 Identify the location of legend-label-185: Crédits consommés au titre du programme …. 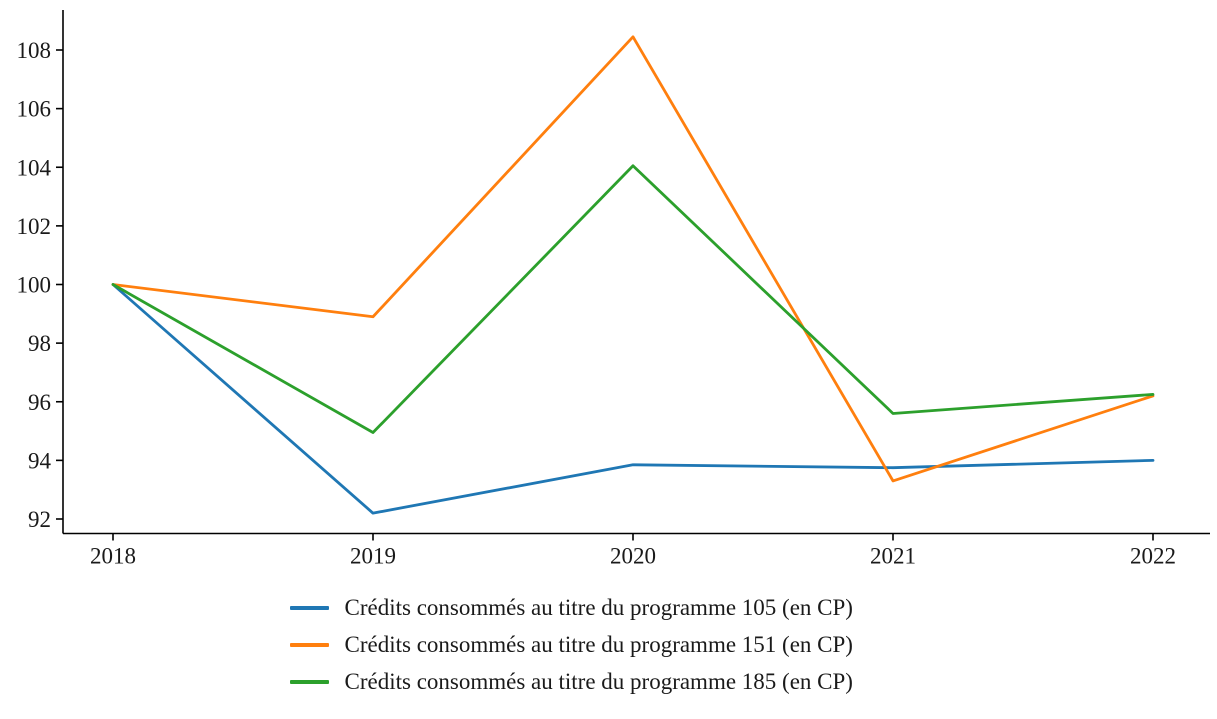
(598, 681).